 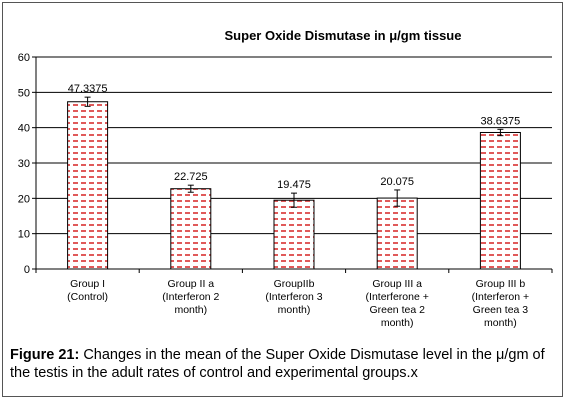 I want to click on y-tick-label: 40, so click(x=24, y=129).